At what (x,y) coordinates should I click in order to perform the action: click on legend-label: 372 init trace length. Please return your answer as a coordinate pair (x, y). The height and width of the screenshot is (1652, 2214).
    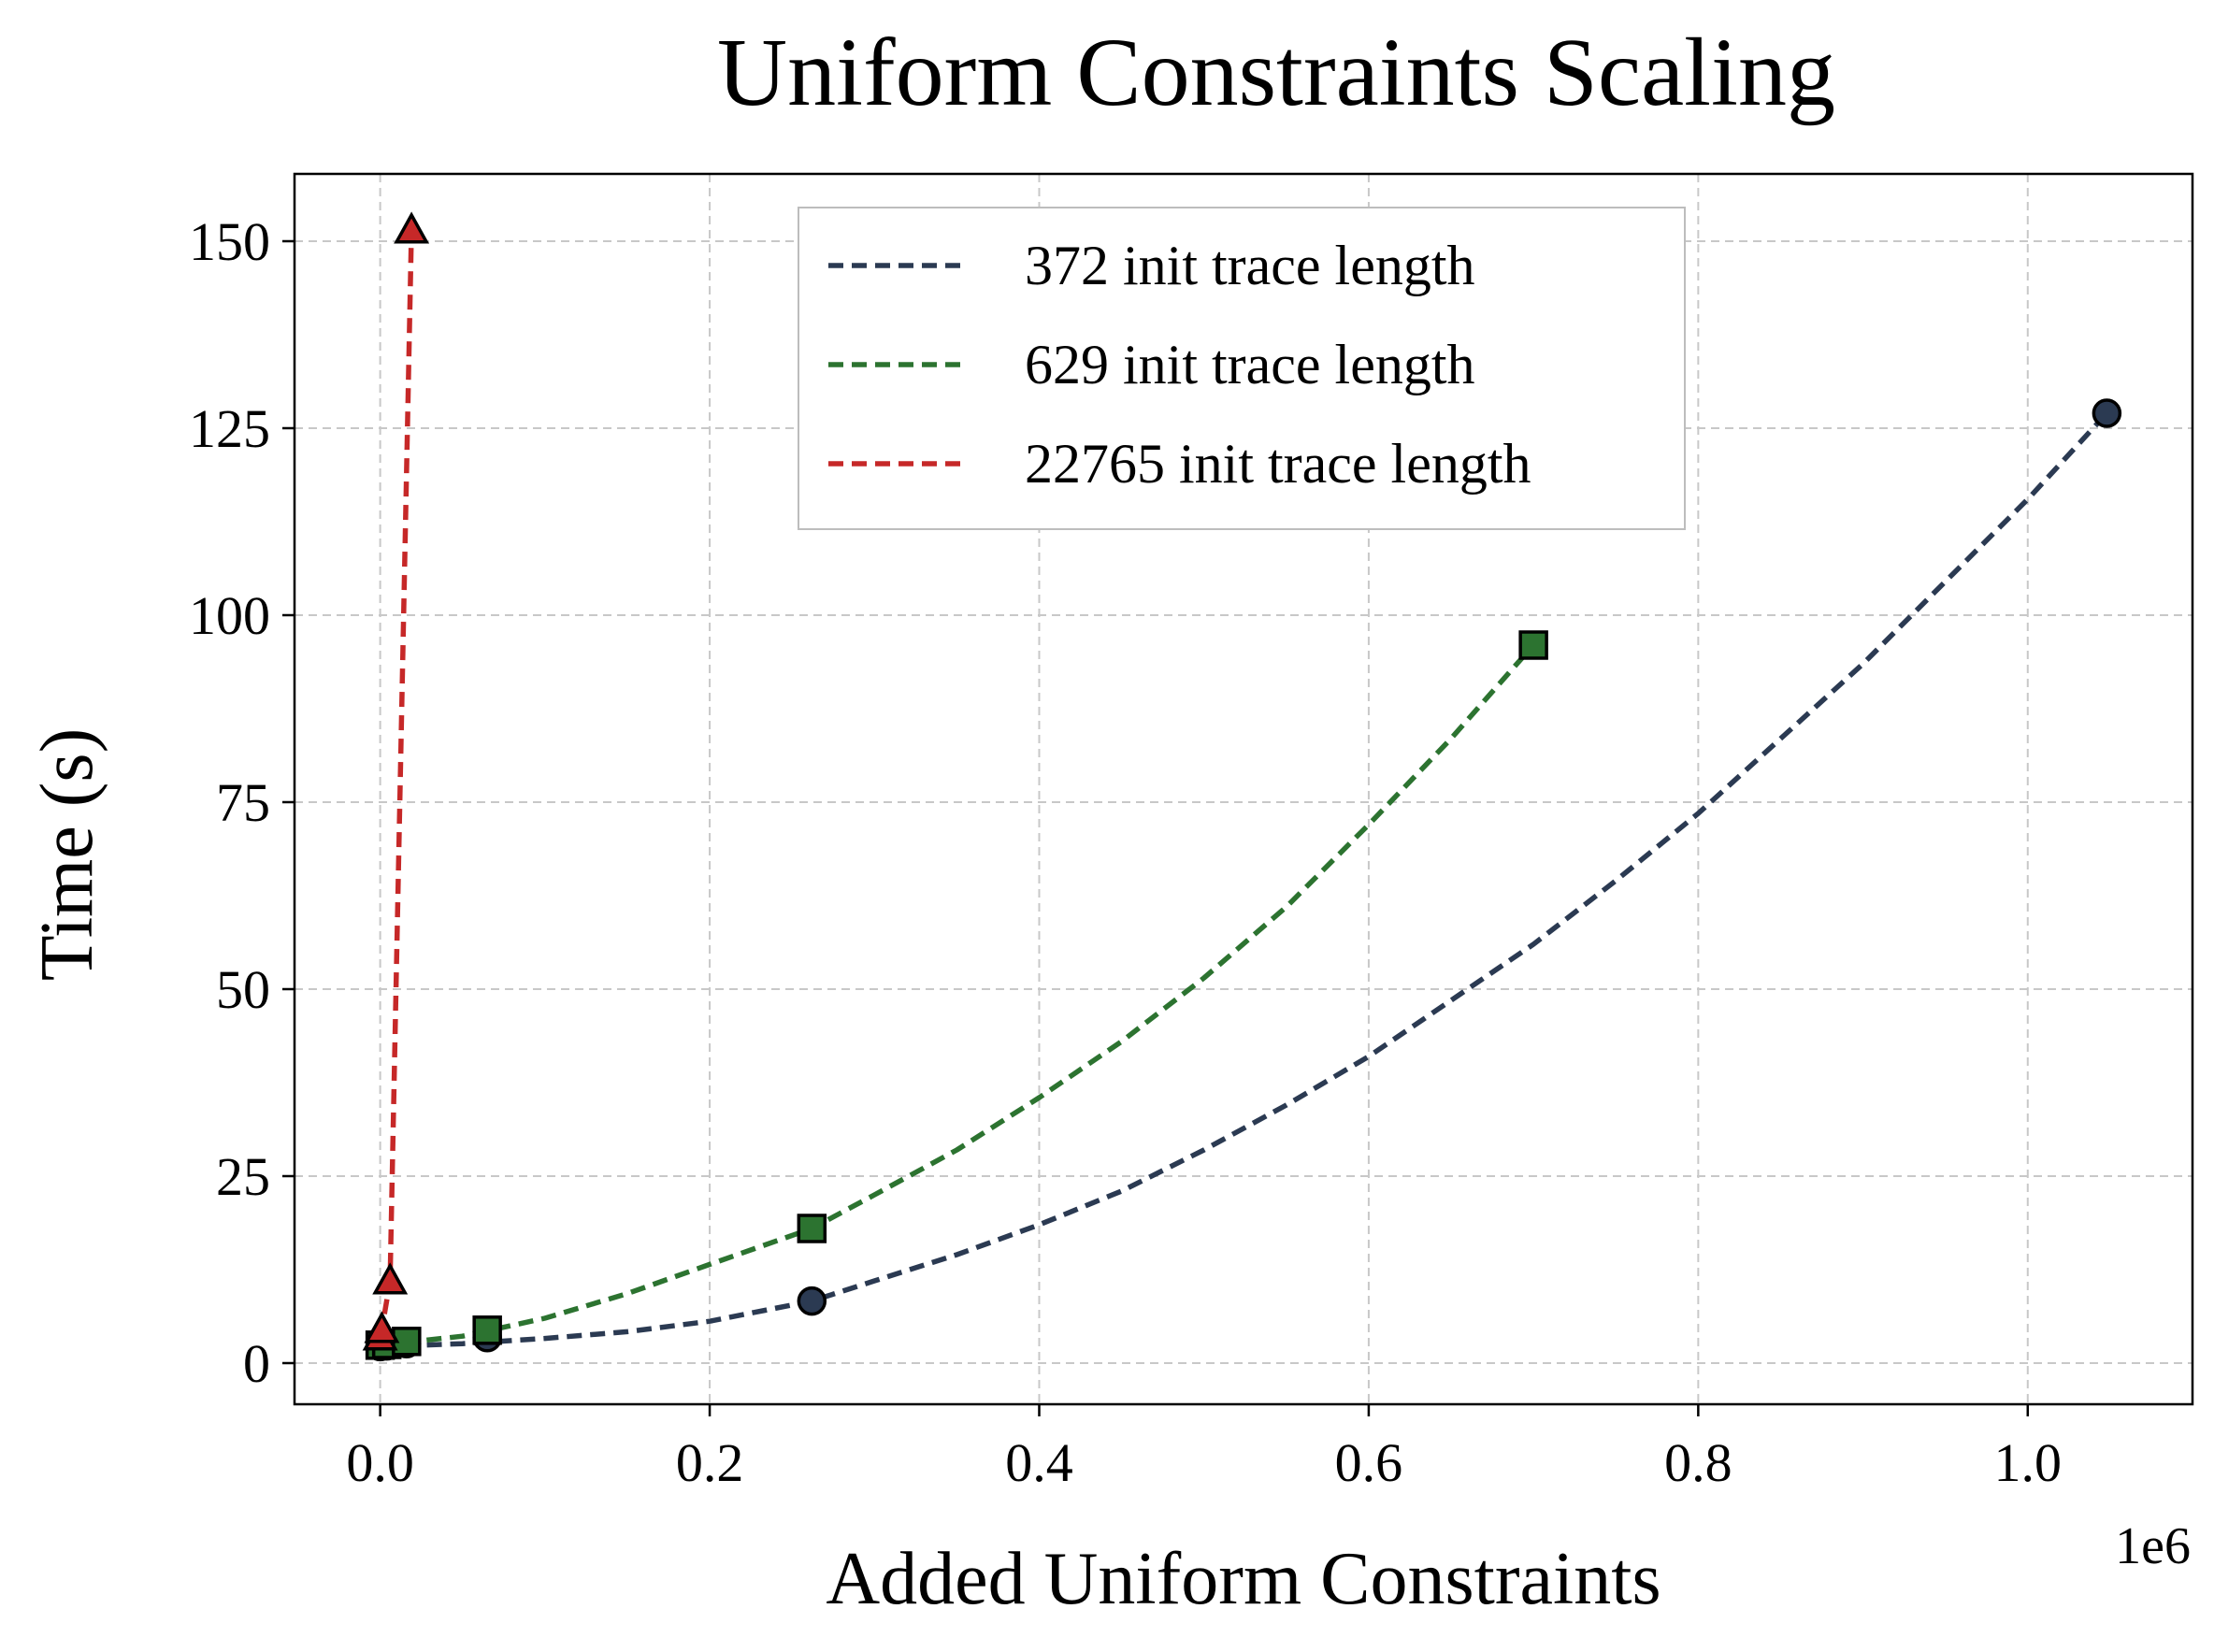
    Looking at the image, I should click on (1250, 265).